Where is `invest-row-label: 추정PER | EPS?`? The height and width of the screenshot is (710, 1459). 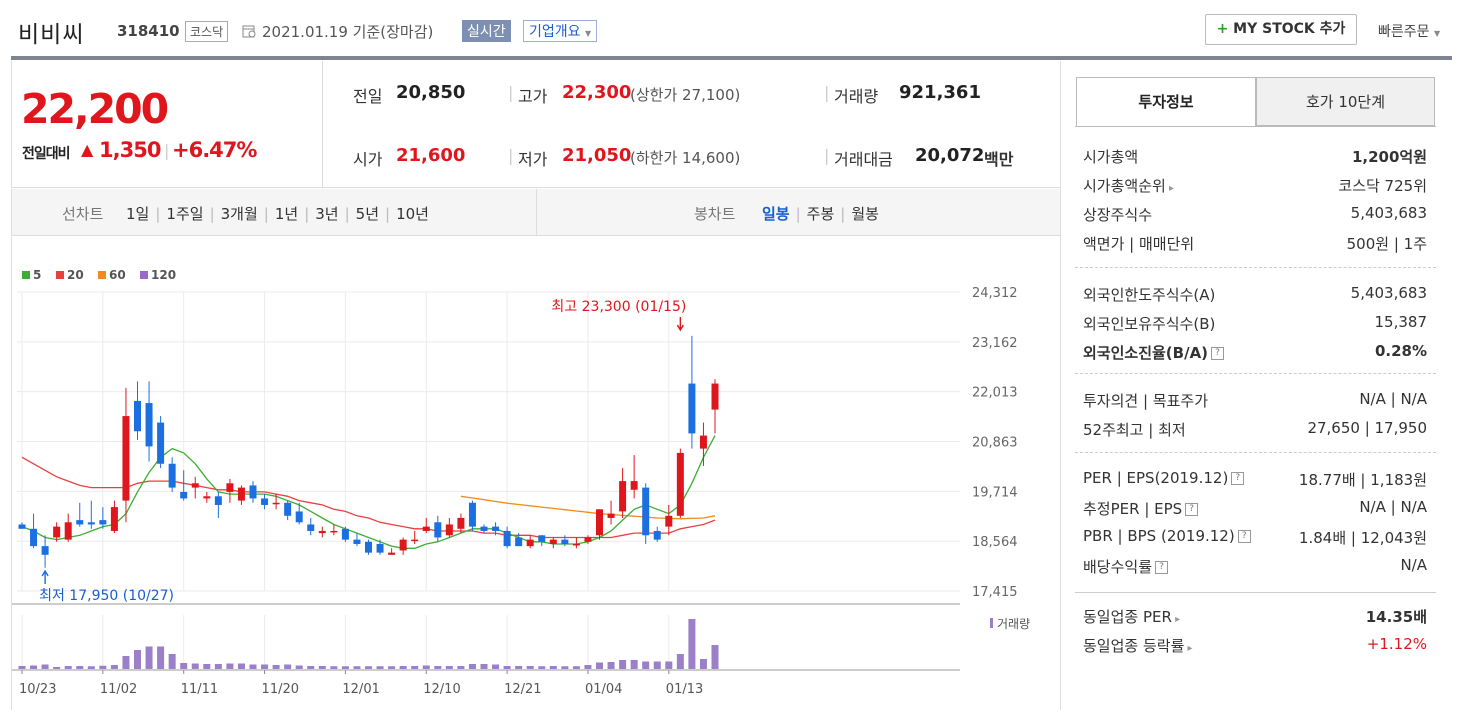
invest-row-label: 추정PER | EPS? is located at coordinates (1141, 508).